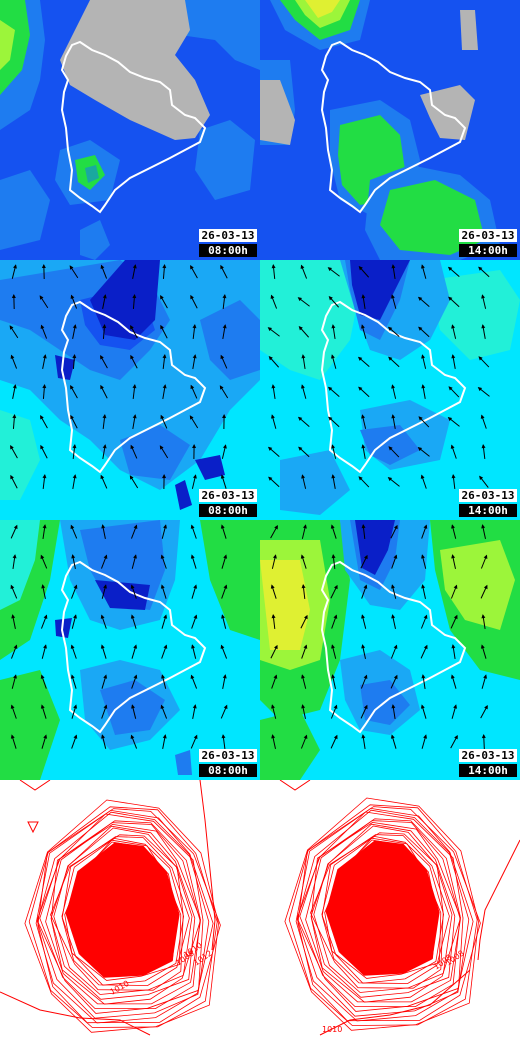  Describe the element at coordinates (382, 908) in the screenshot. I see `isobar-core` at that location.